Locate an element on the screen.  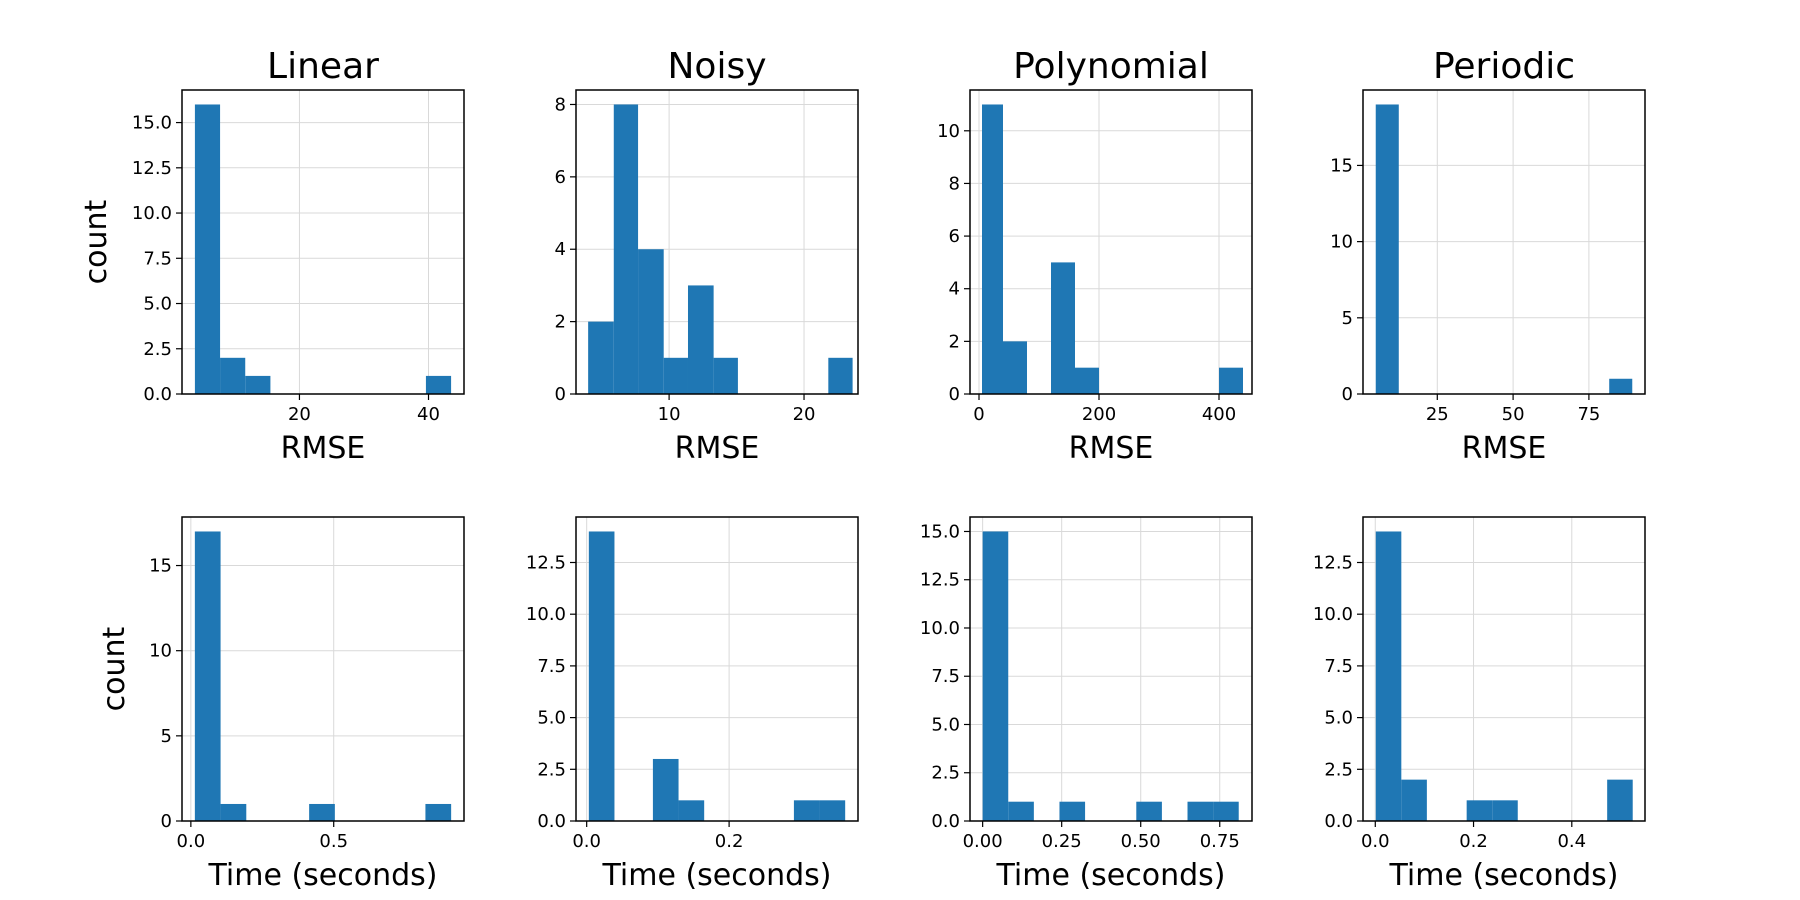
x-tick-label: 0.75 is located at coordinates (1220, 841).